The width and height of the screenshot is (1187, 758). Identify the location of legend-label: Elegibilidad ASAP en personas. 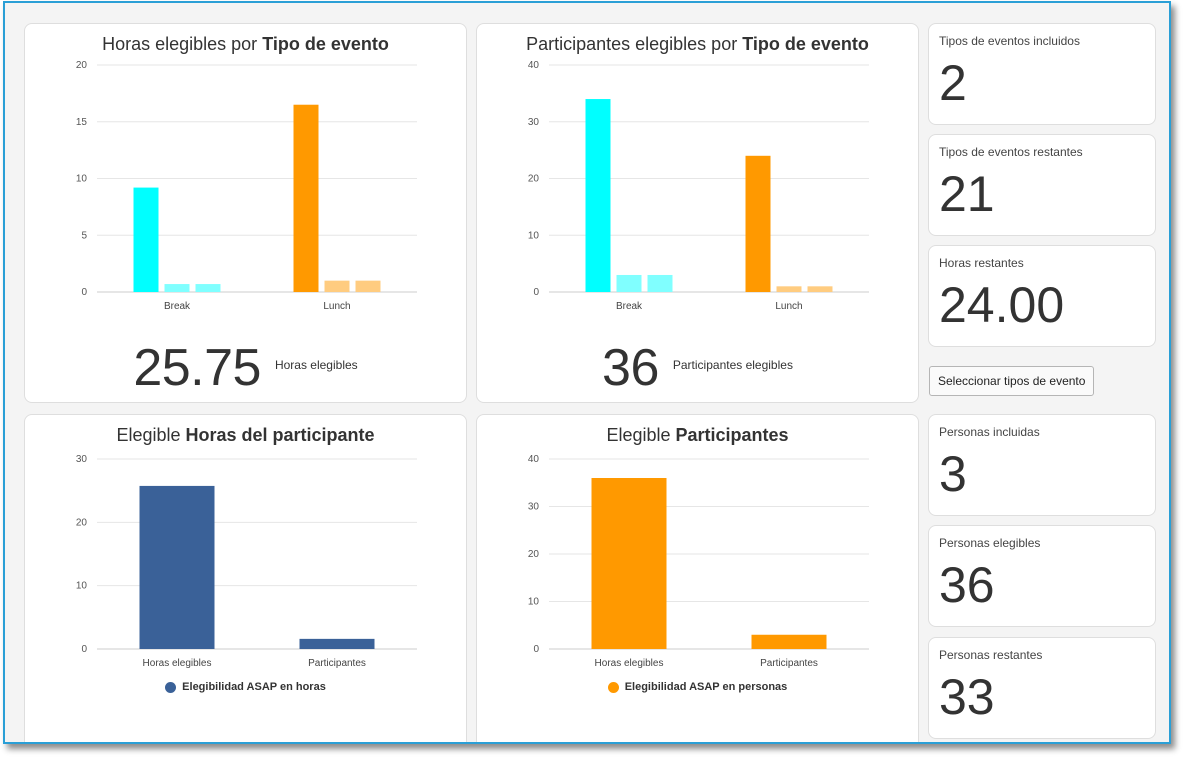
(706, 687).